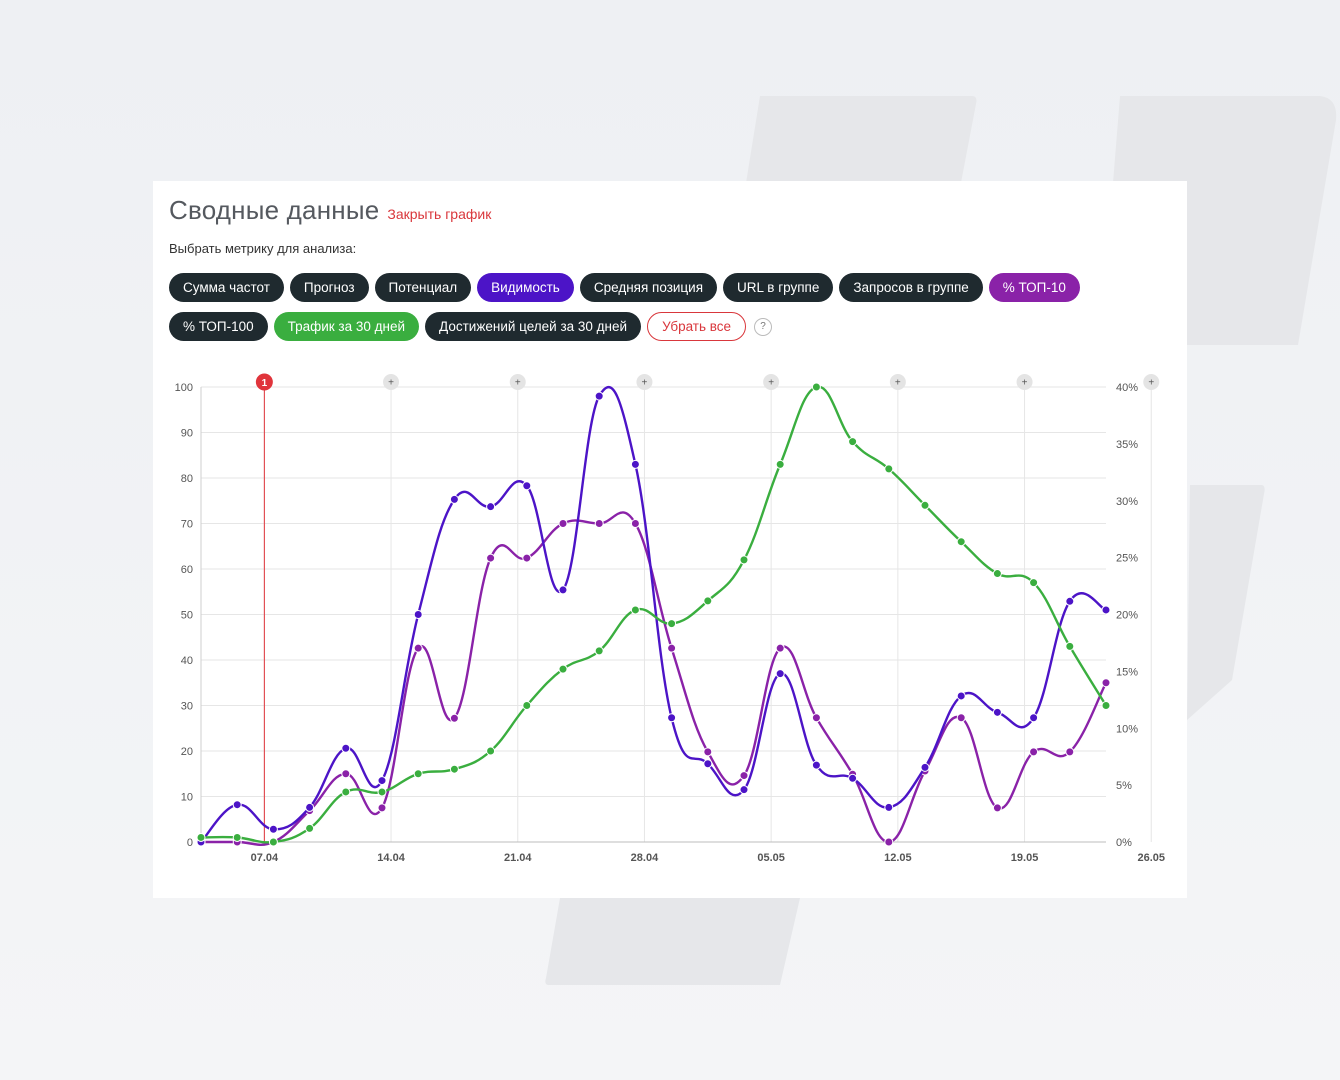 Image resolution: width=1340 pixels, height=1080 pixels. What do you see at coordinates (218, 326) in the screenshot?
I see `metric-button-top100: % ТОП-100` at bounding box center [218, 326].